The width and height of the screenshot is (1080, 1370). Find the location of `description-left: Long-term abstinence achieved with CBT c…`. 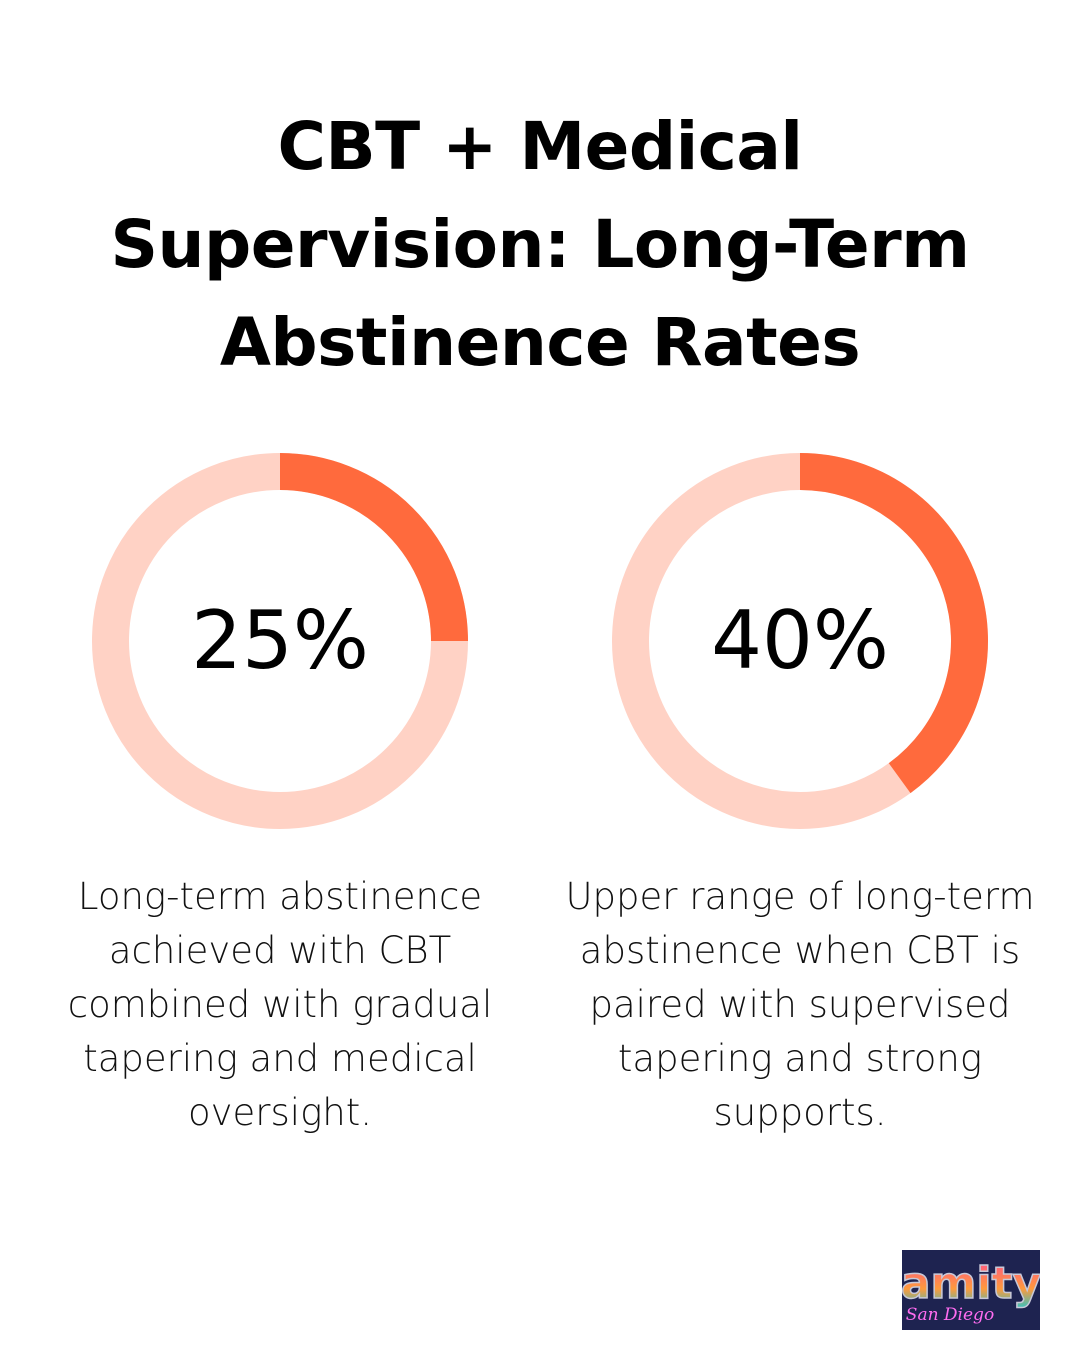

description-left: Long-term abstinence achieved with CBT c… is located at coordinates (280, 1004).